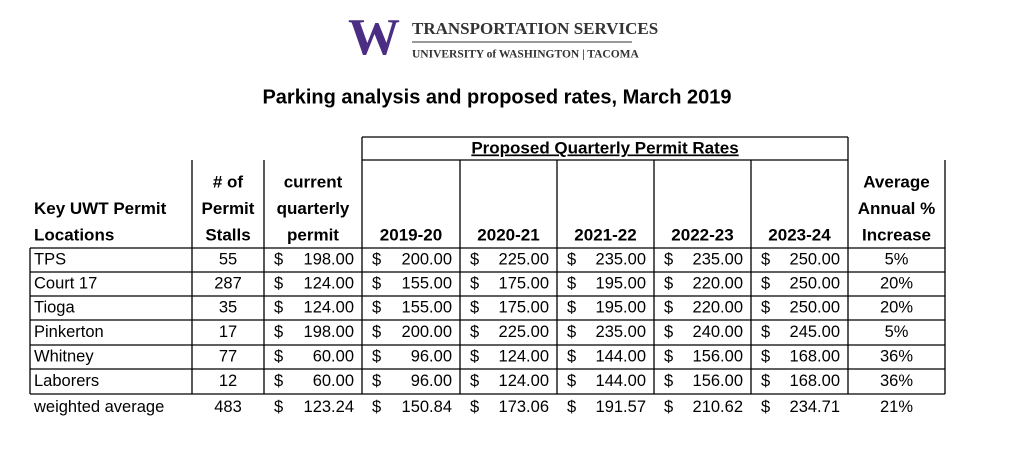  What do you see at coordinates (313, 234) in the screenshot?
I see `column-header: permit` at bounding box center [313, 234].